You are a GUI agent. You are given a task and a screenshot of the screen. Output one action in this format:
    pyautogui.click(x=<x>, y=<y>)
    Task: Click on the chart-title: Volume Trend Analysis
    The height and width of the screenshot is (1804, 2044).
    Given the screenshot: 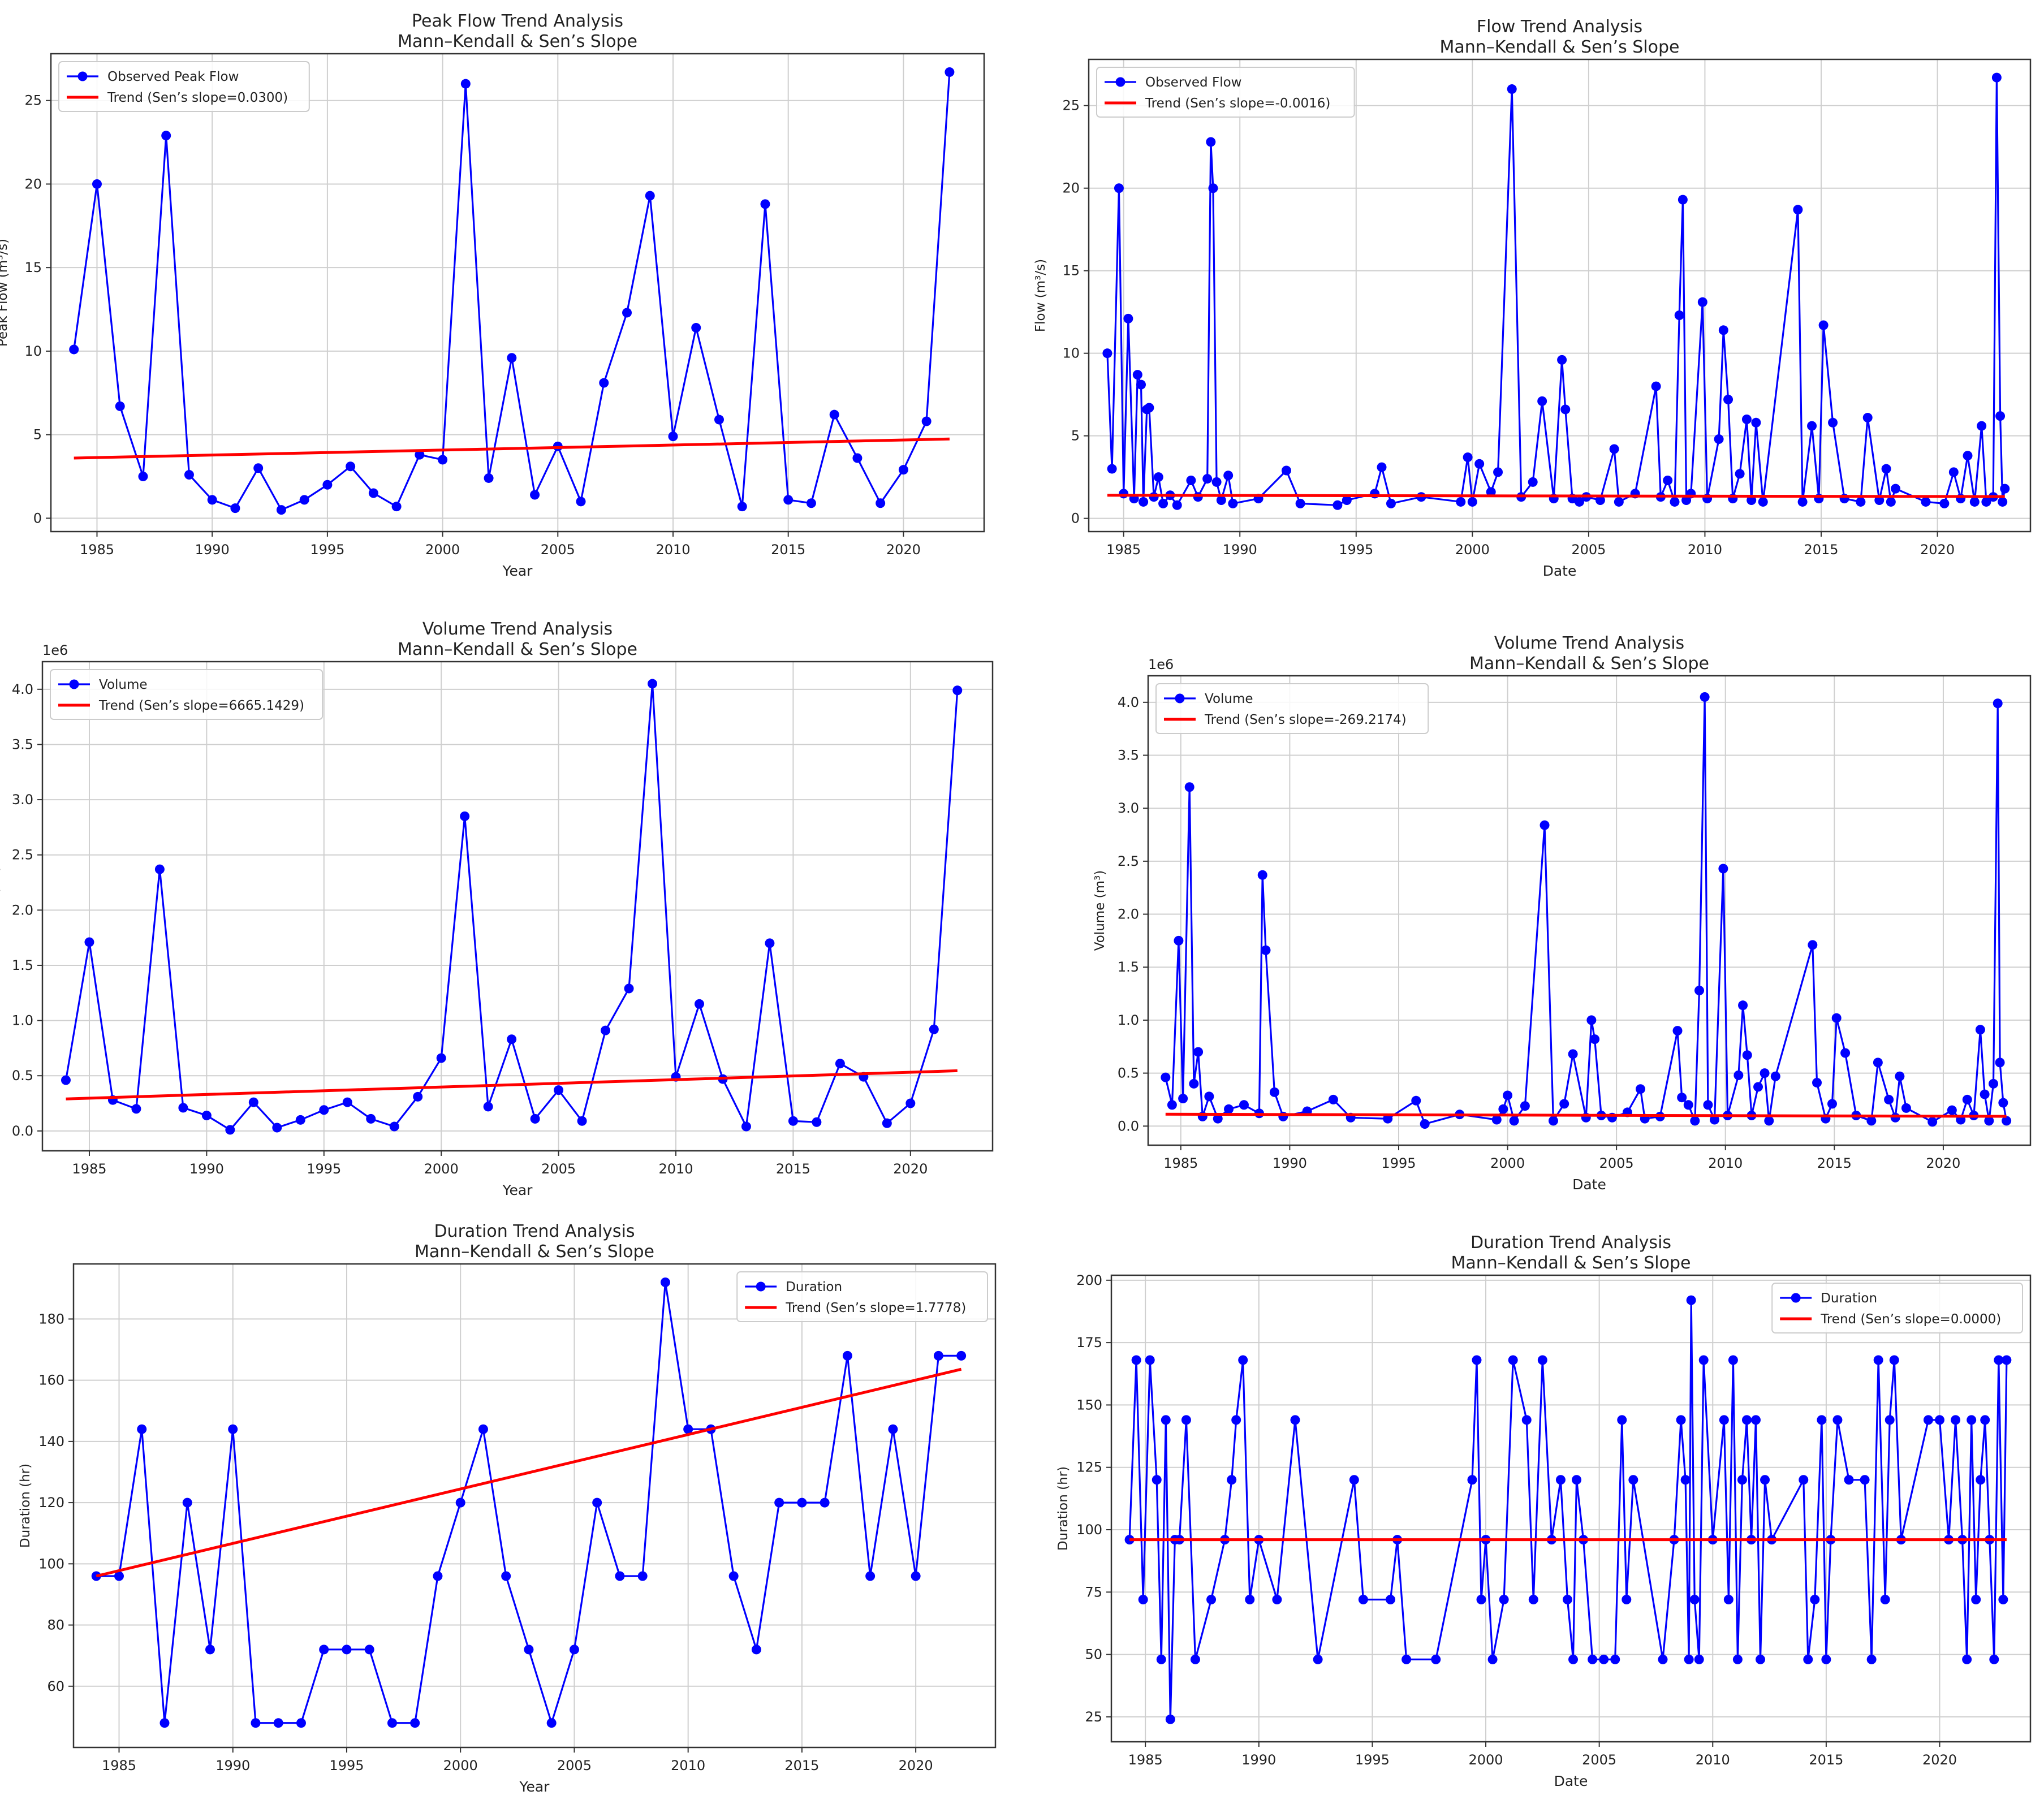 What is the action you would take?
    pyautogui.click(x=517, y=629)
    